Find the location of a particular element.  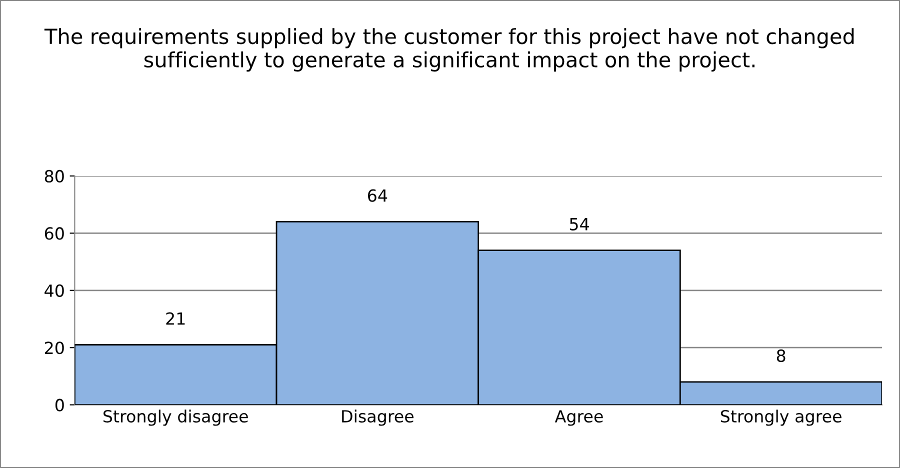

data-label: 21 is located at coordinates (175, 318).